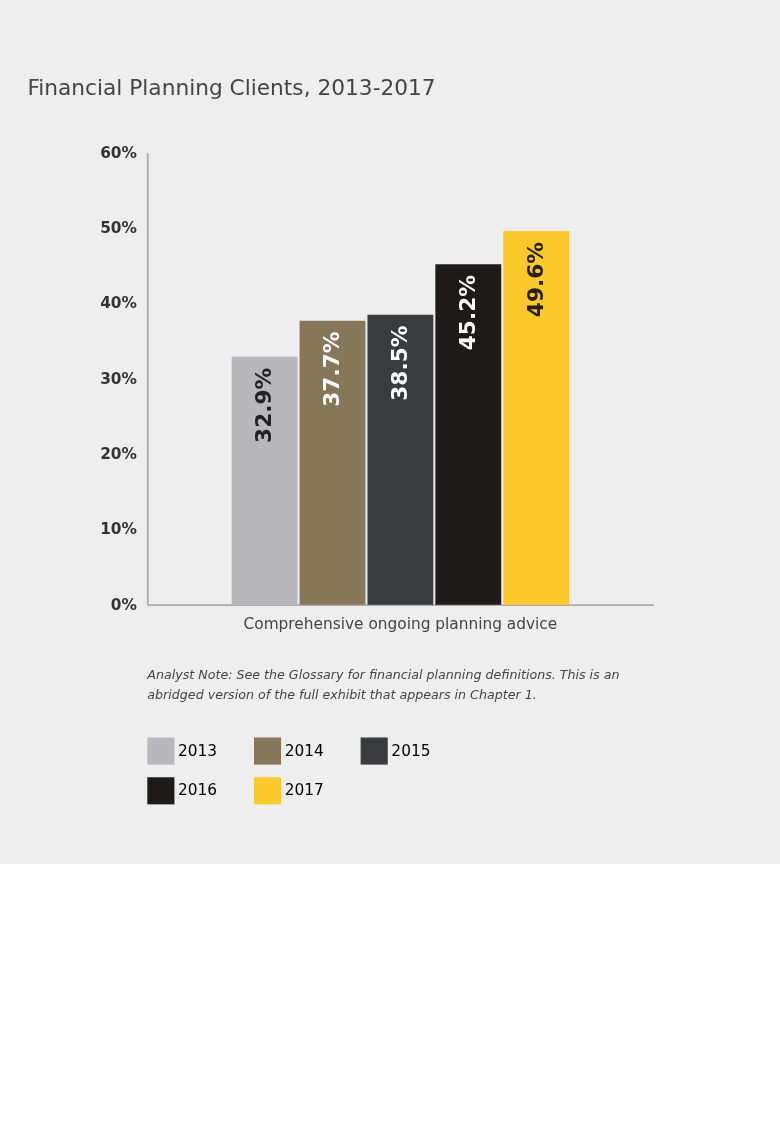 Image resolution: width=780 pixels, height=1142 pixels. What do you see at coordinates (535, 279) in the screenshot?
I see `data-label: 49.6%` at bounding box center [535, 279].